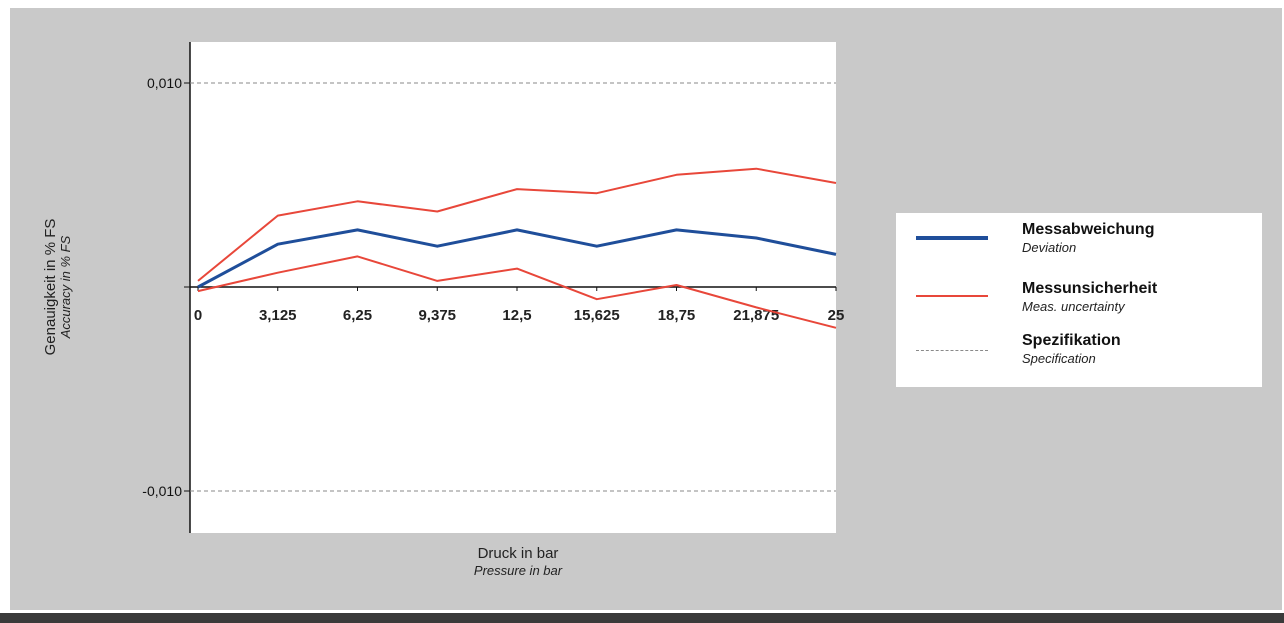  I want to click on x-tick-label: 21,875, so click(756, 315).